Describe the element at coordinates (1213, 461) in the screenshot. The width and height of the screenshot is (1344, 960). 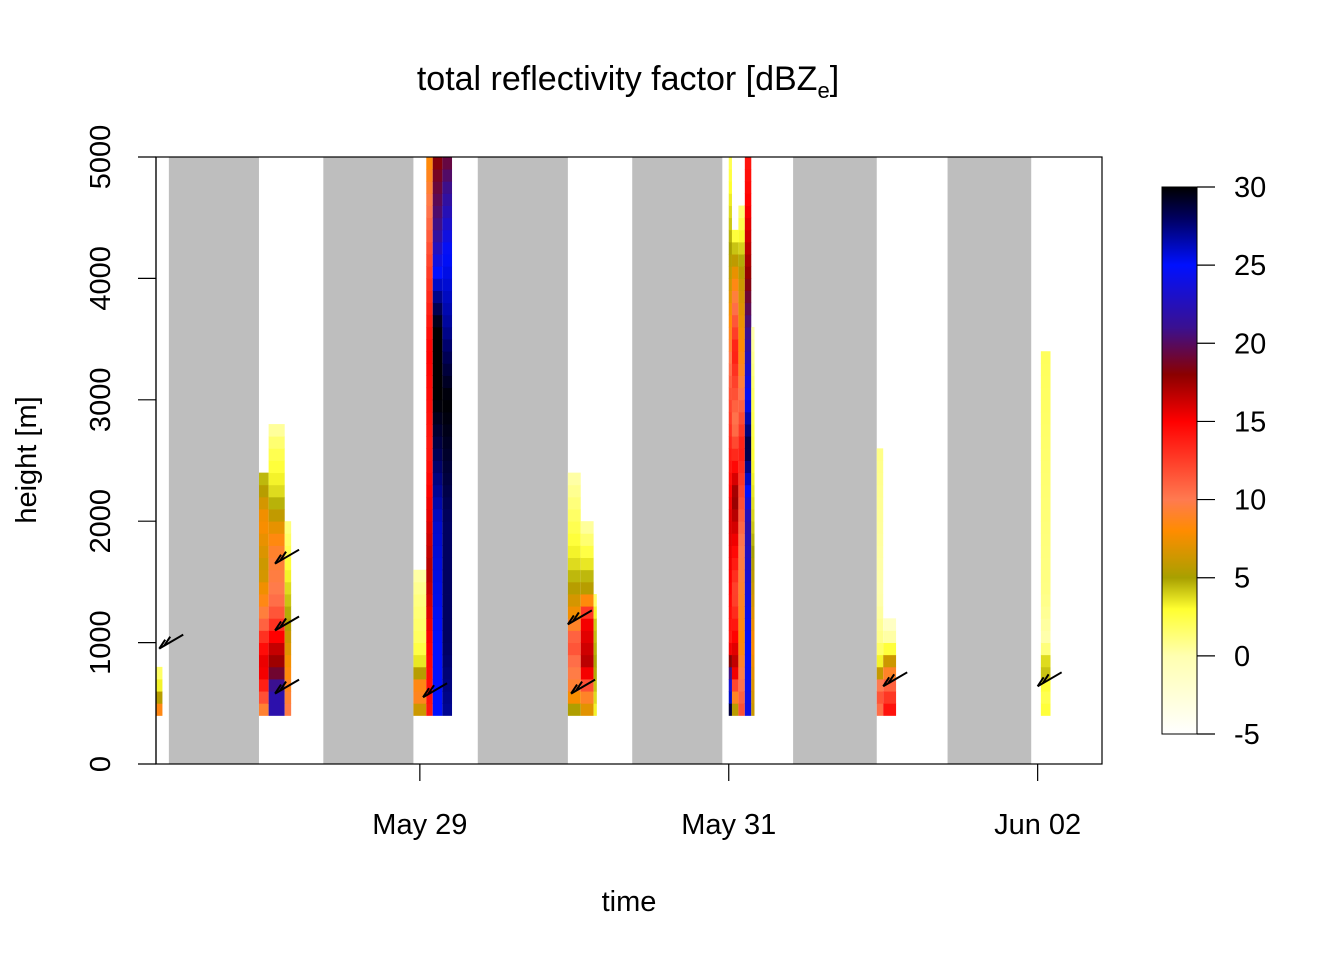
I see `colorbar: -5 0 5 10 15 20 25 30` at that location.